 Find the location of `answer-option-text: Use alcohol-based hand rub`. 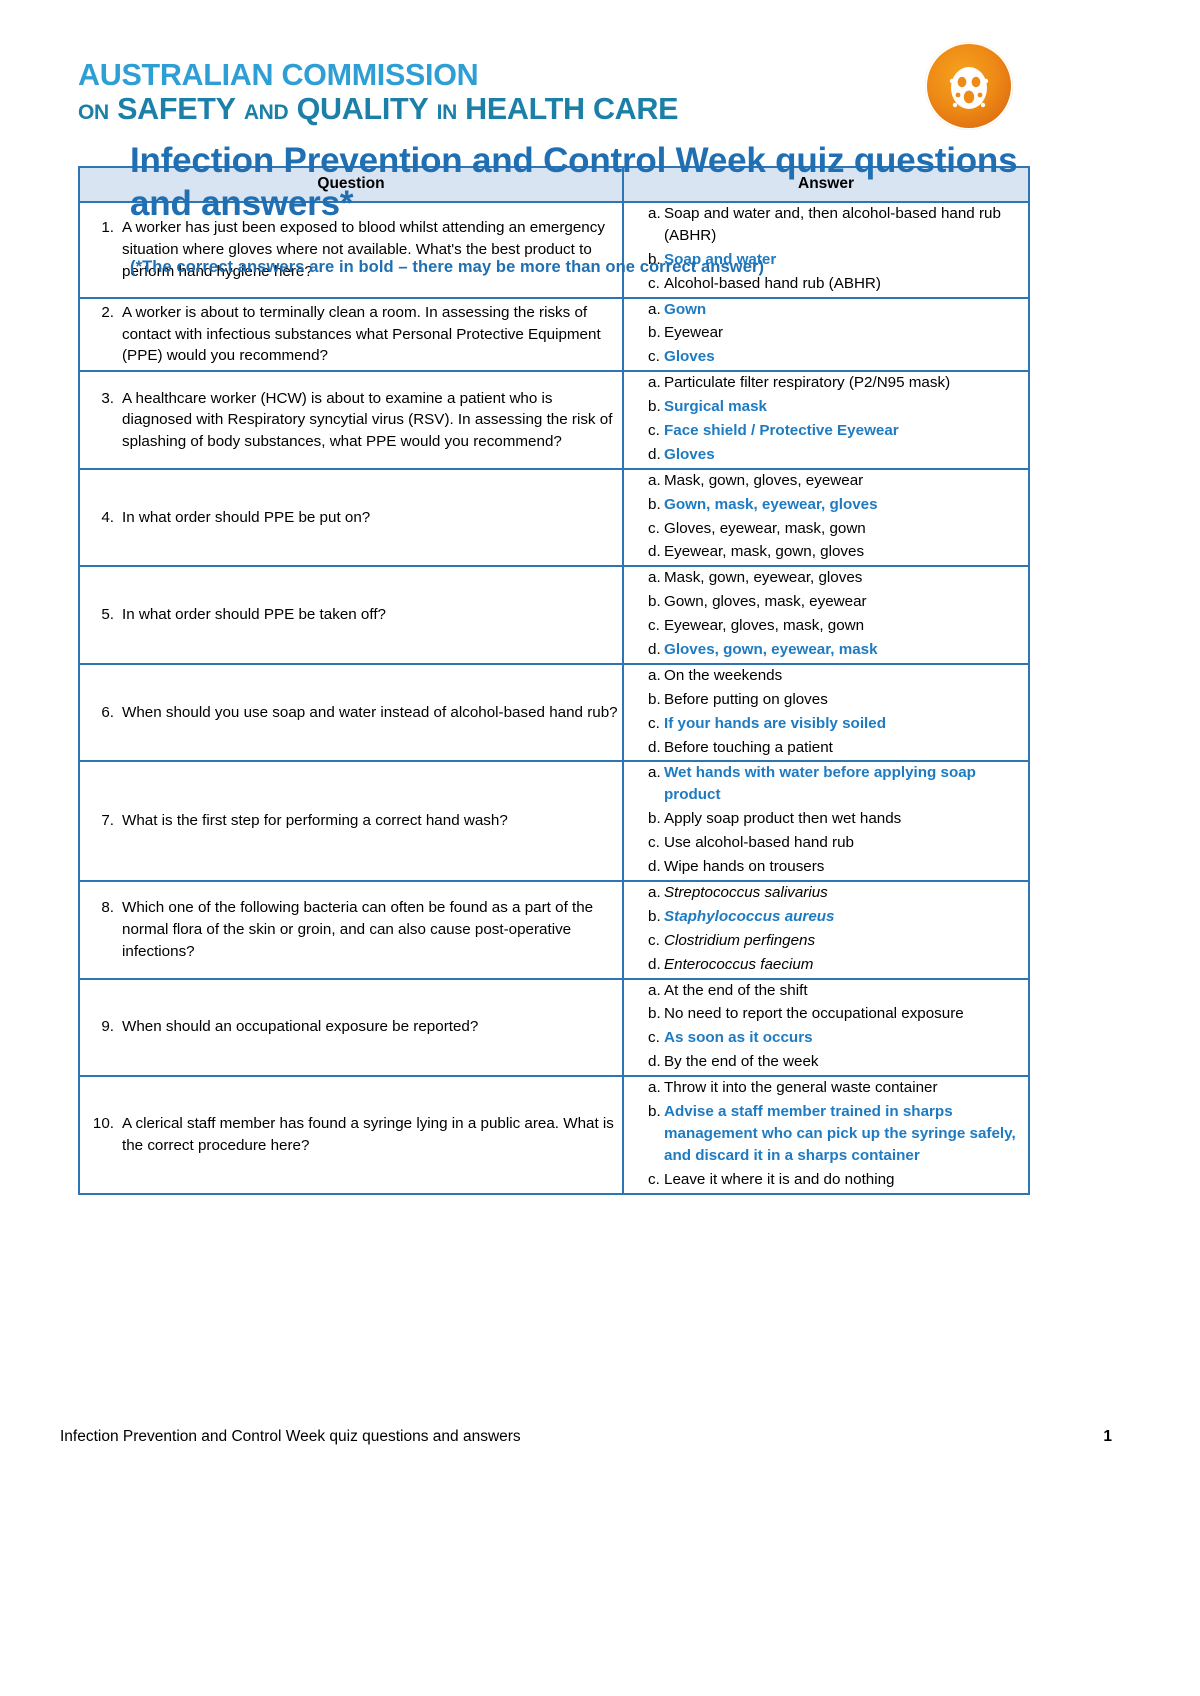

answer-option-text: Use alcohol-based hand rub is located at coordinates (759, 843).